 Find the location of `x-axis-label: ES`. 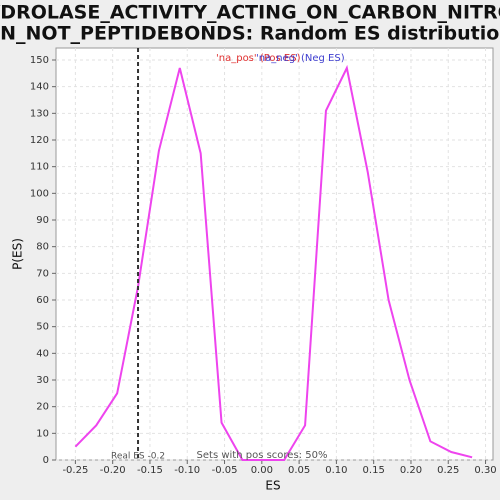

x-axis-label: ES is located at coordinates (272, 486).